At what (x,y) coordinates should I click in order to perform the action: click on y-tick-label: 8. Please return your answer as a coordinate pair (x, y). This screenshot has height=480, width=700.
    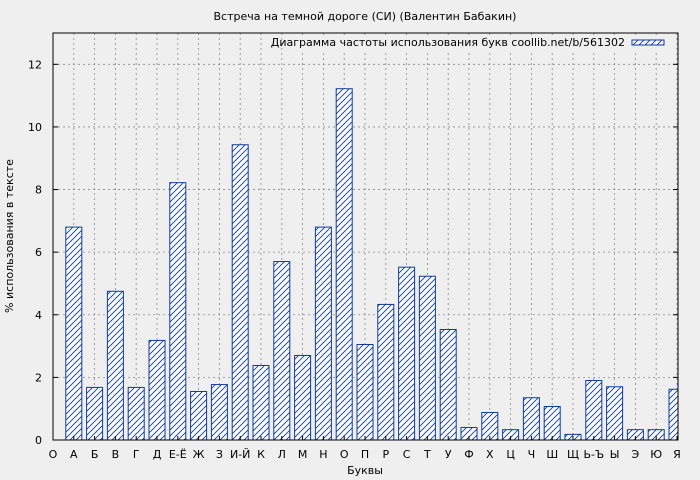
    Looking at the image, I should click on (38, 190).